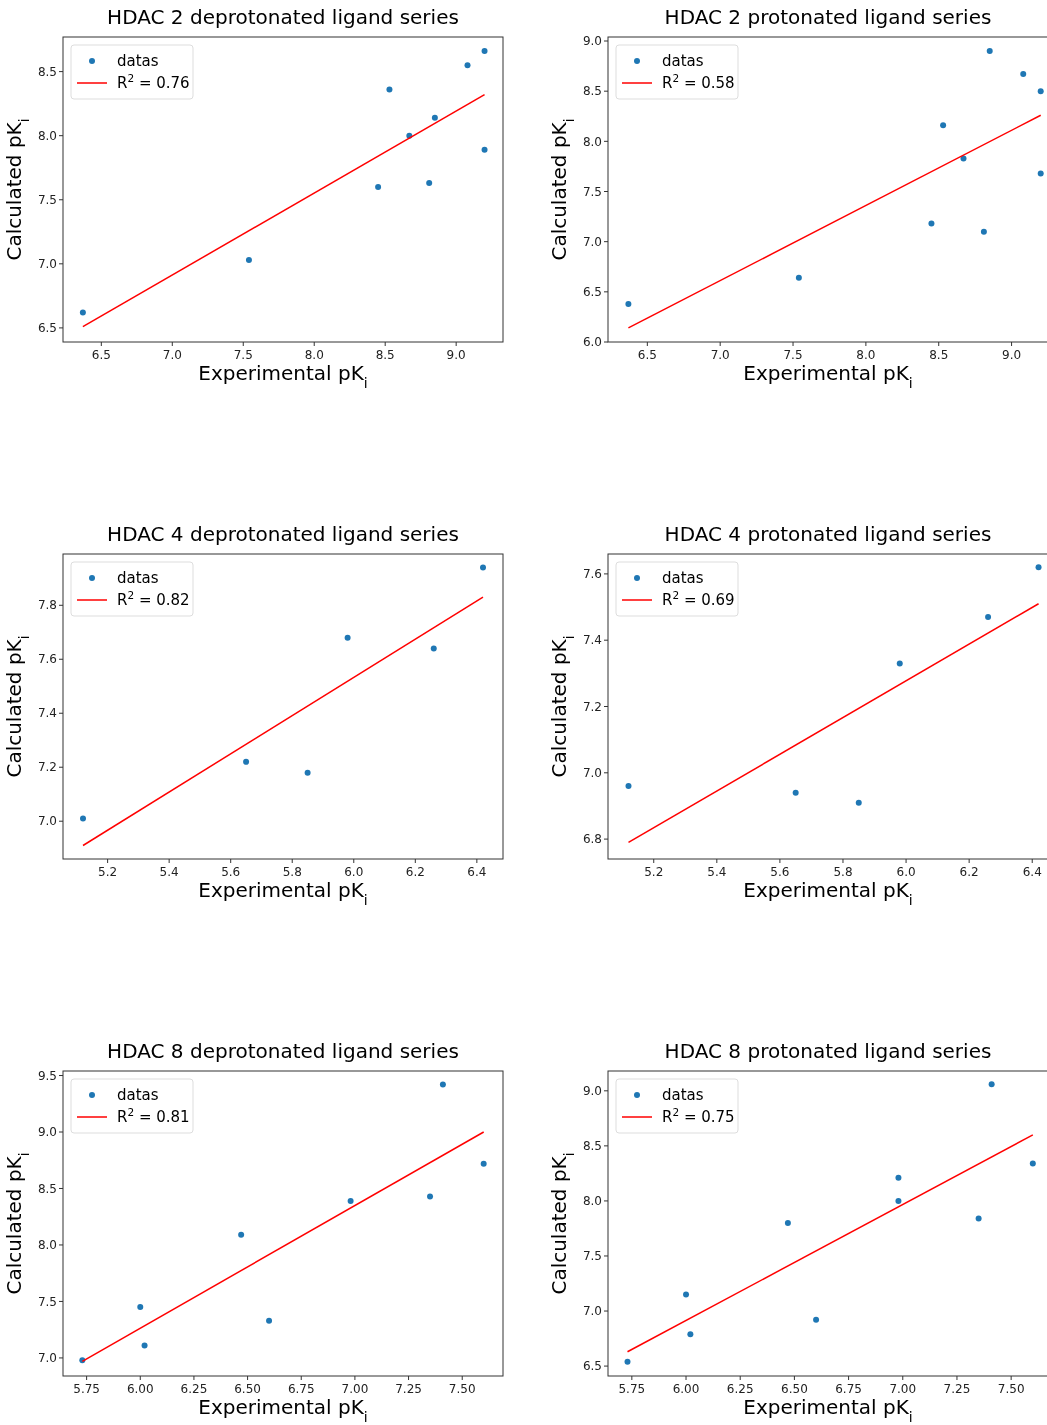 This screenshot has height=1425, width=1047. What do you see at coordinates (283, 17) in the screenshot?
I see `chart-title: HDAC 2 deprotonated ligand series` at bounding box center [283, 17].